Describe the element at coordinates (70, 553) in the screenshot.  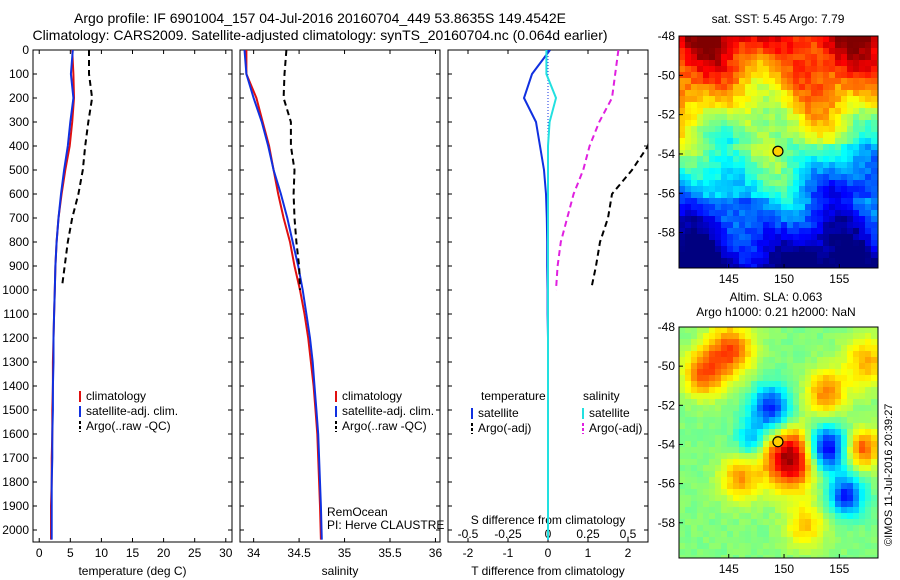
I see `temperature-xtick-label: 5` at that location.